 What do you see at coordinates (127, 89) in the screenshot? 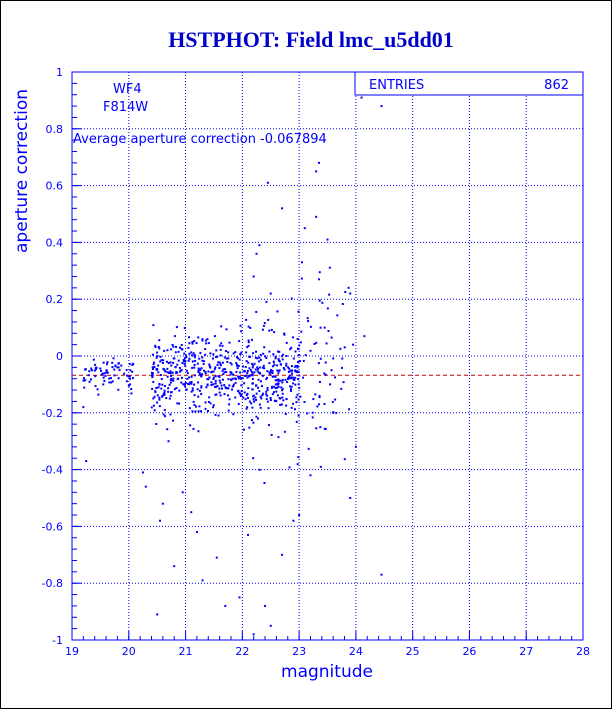
I see `camera-annotation: WF4` at bounding box center [127, 89].